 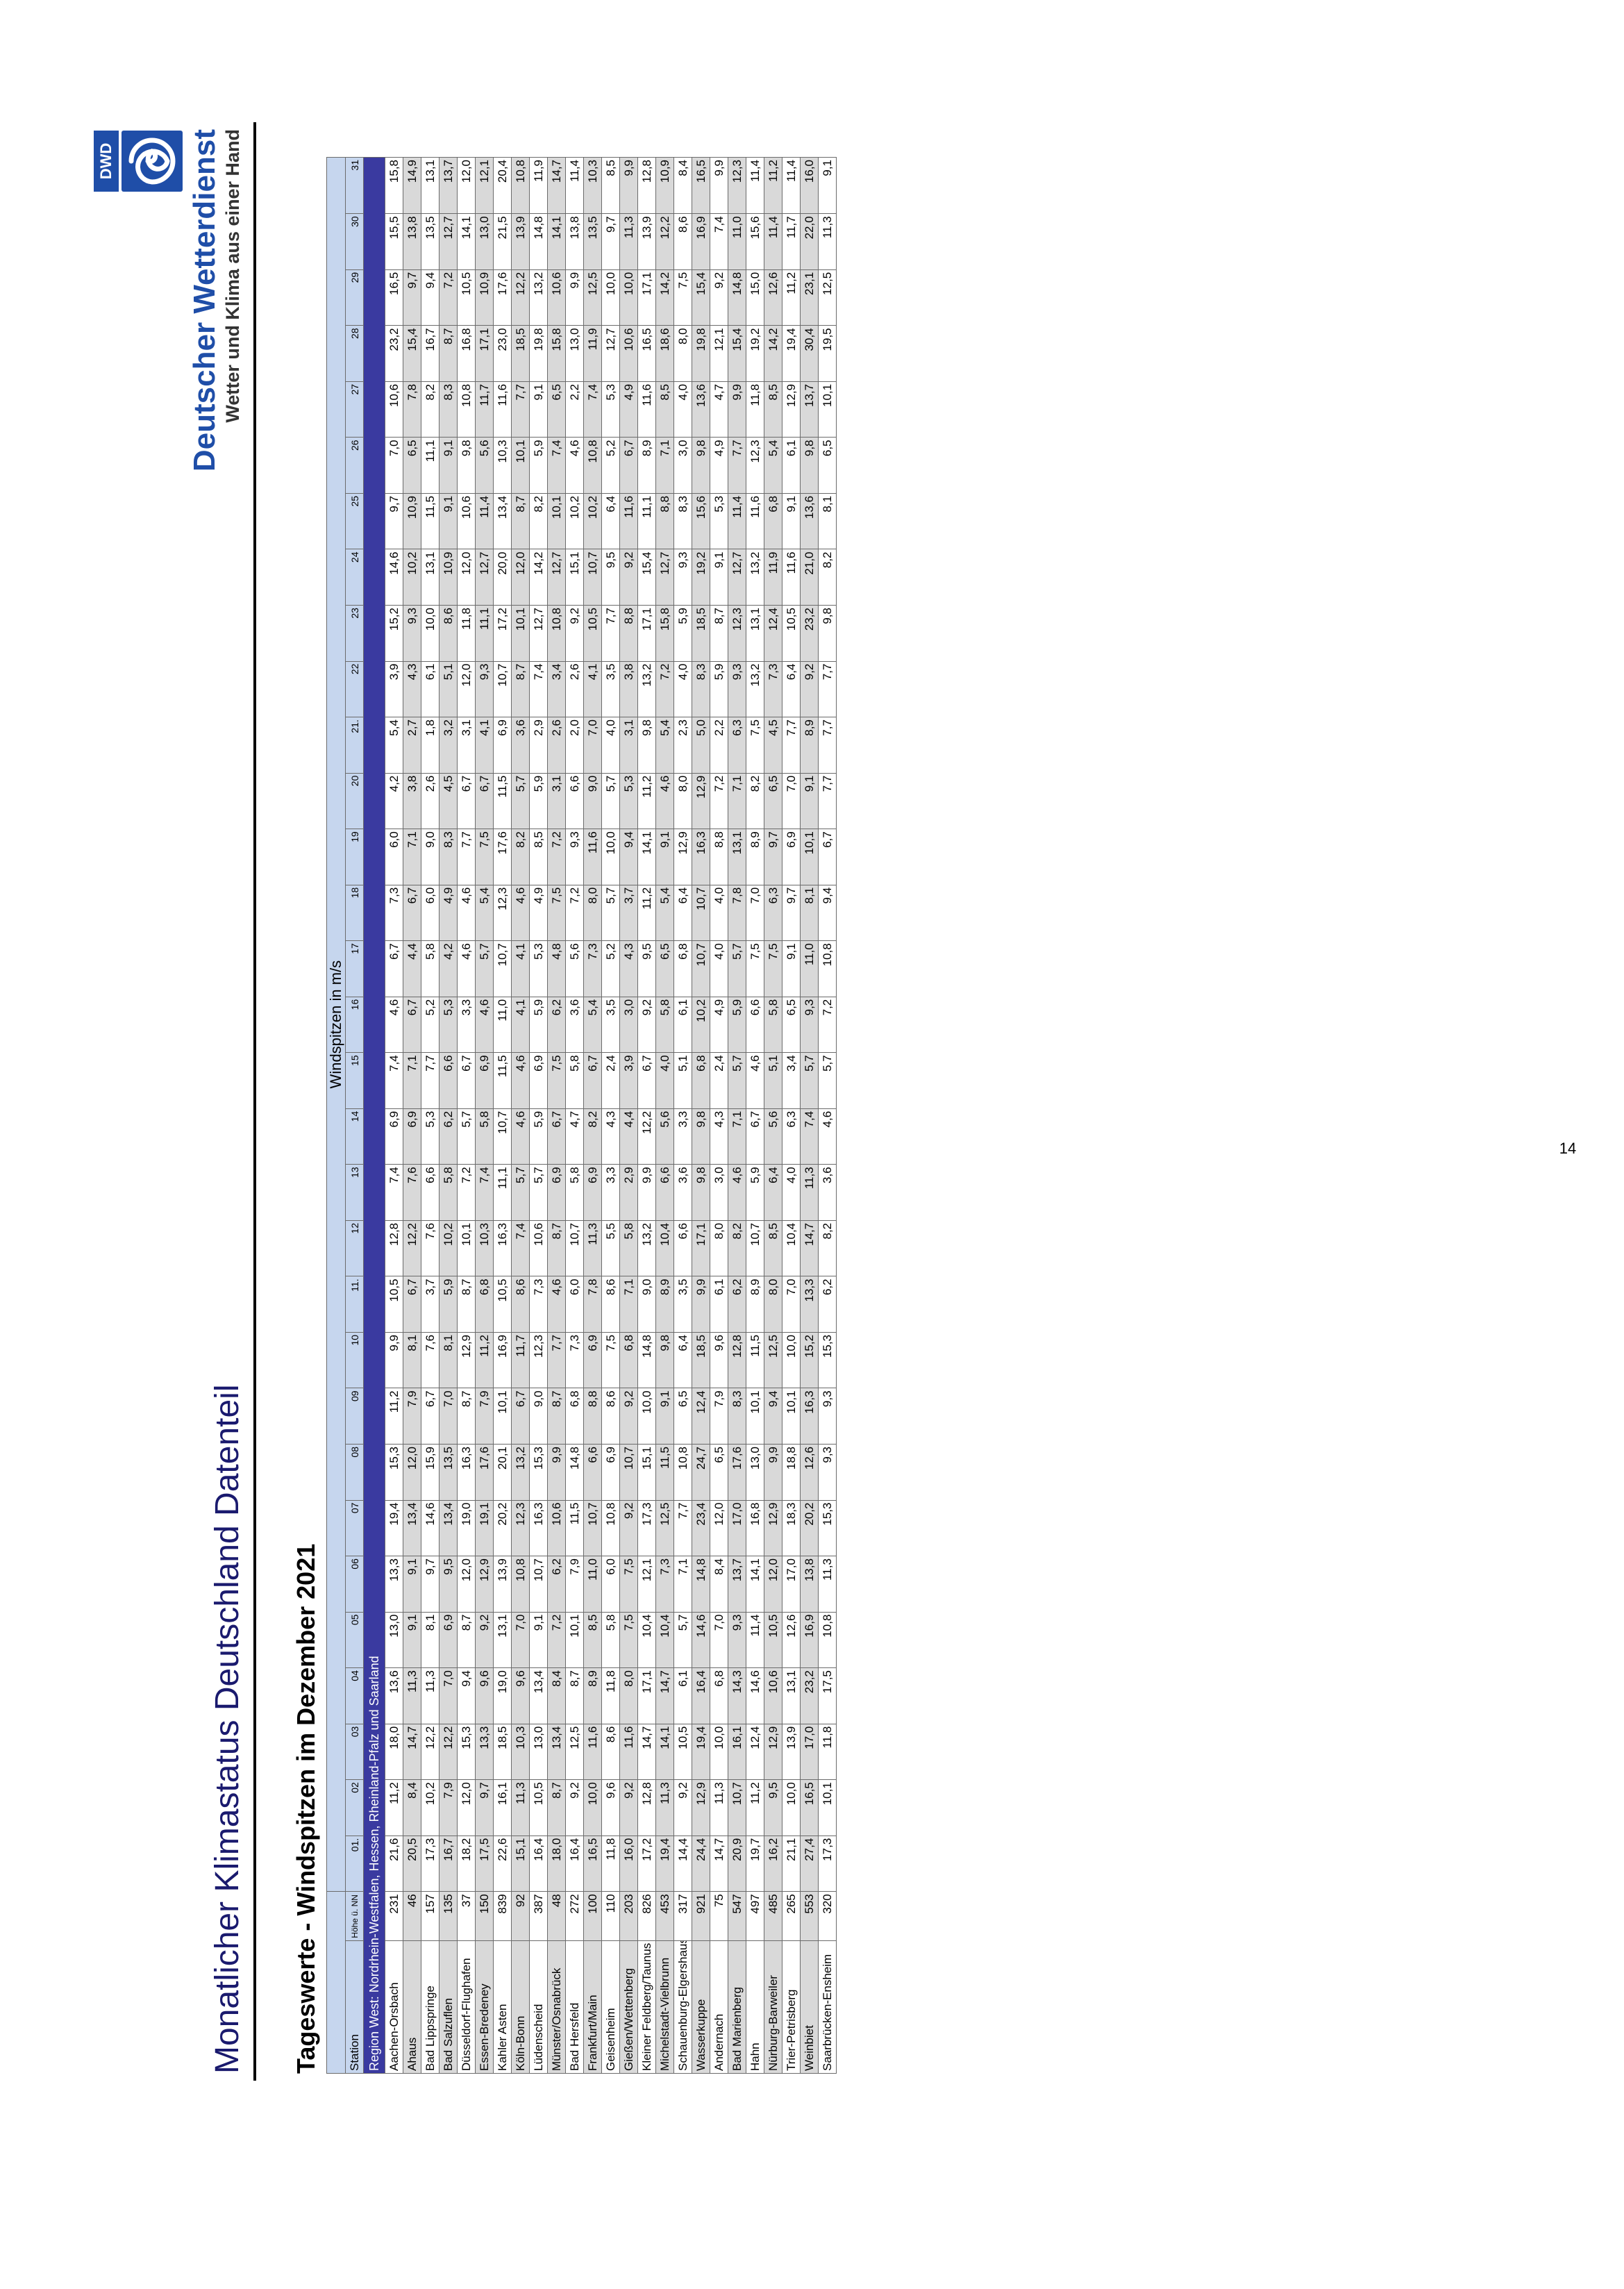 I want to click on wind-value-cell: 4,4, so click(x=412, y=968).